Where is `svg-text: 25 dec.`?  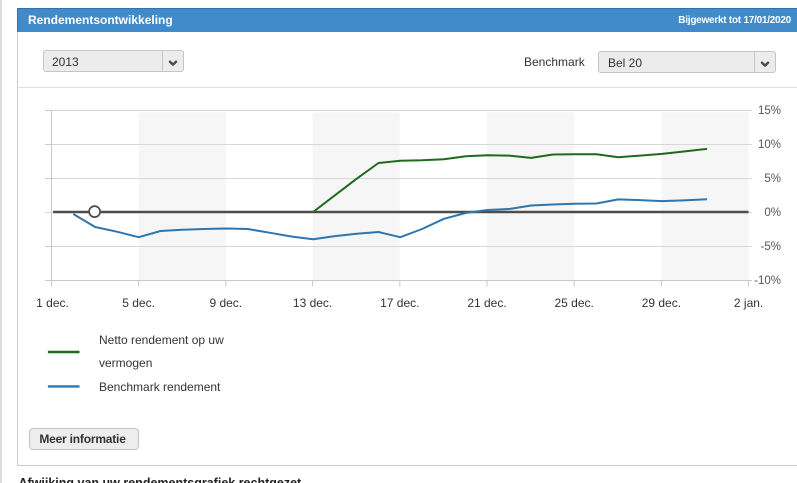 svg-text: 25 dec. is located at coordinates (574, 303).